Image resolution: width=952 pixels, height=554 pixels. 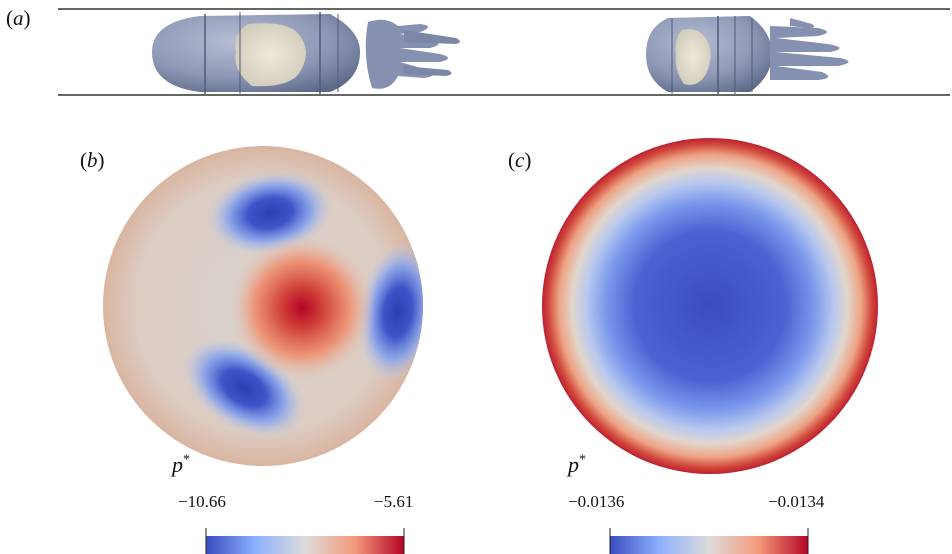 I want to click on panel-label-c: (c), so click(x=520, y=160).